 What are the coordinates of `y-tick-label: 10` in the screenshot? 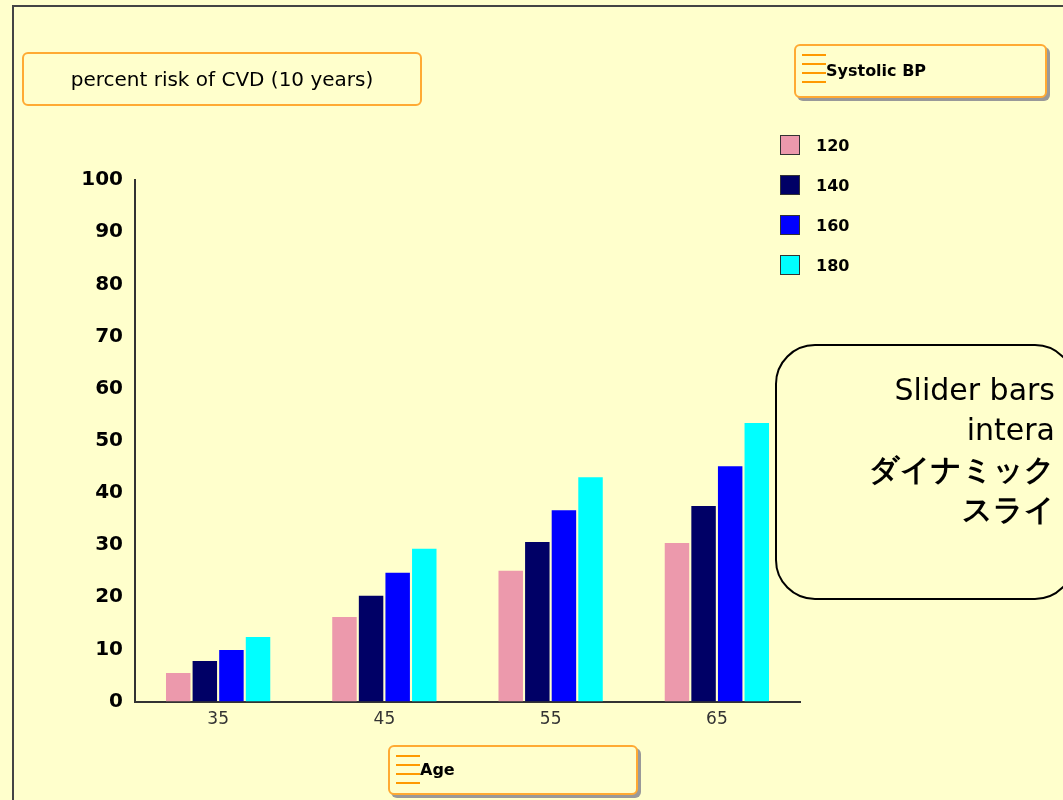 It's located at (109, 647).